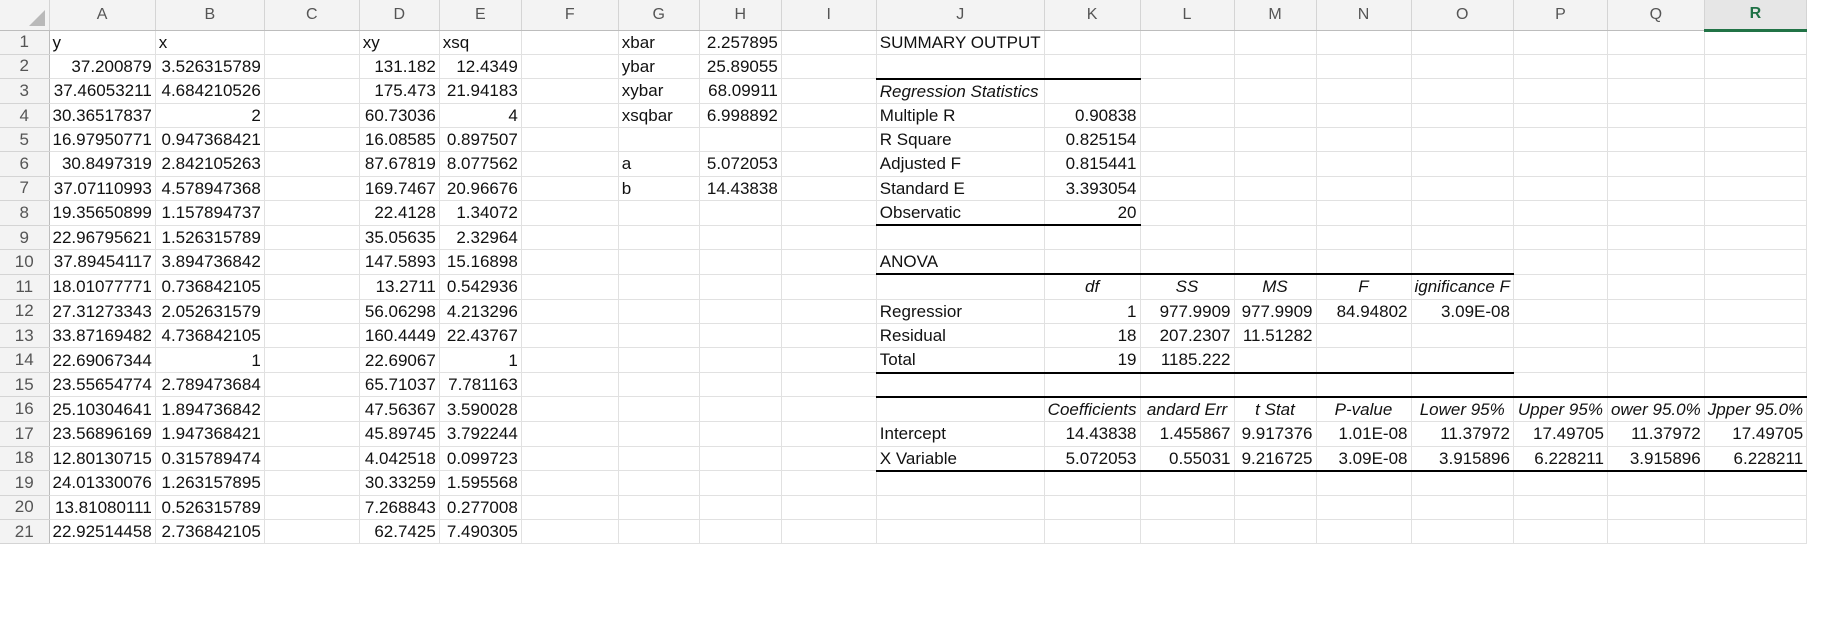 This screenshot has width=1831, height=636. What do you see at coordinates (1756, 262) in the screenshot?
I see `cell-r10` at bounding box center [1756, 262].